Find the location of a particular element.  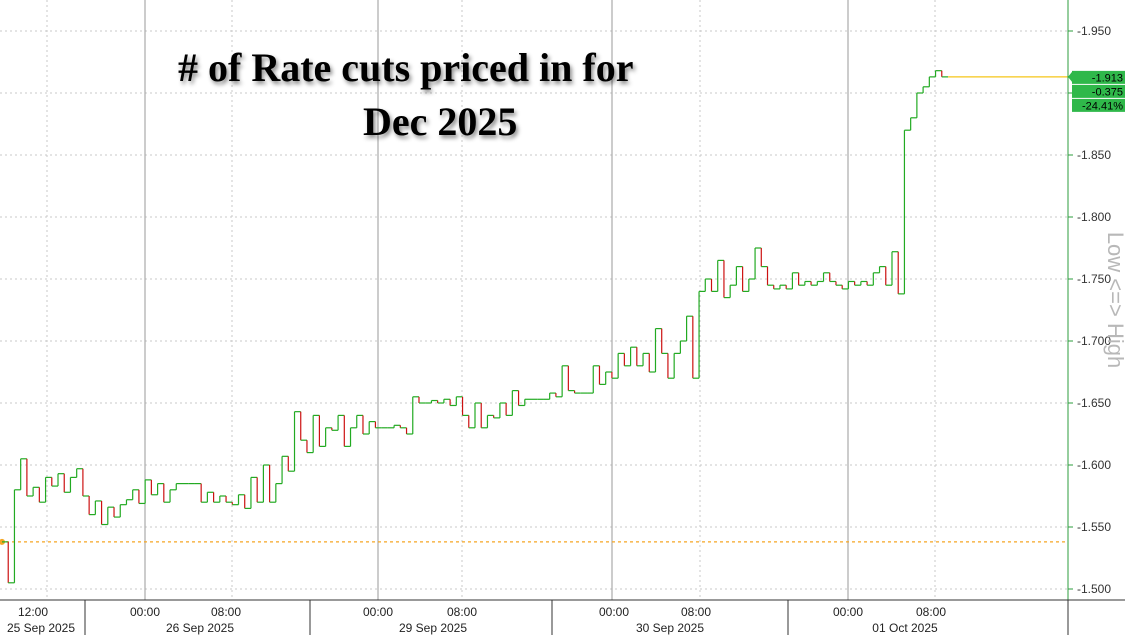

last-value-text: -1.913 is located at coordinates (1107, 78).